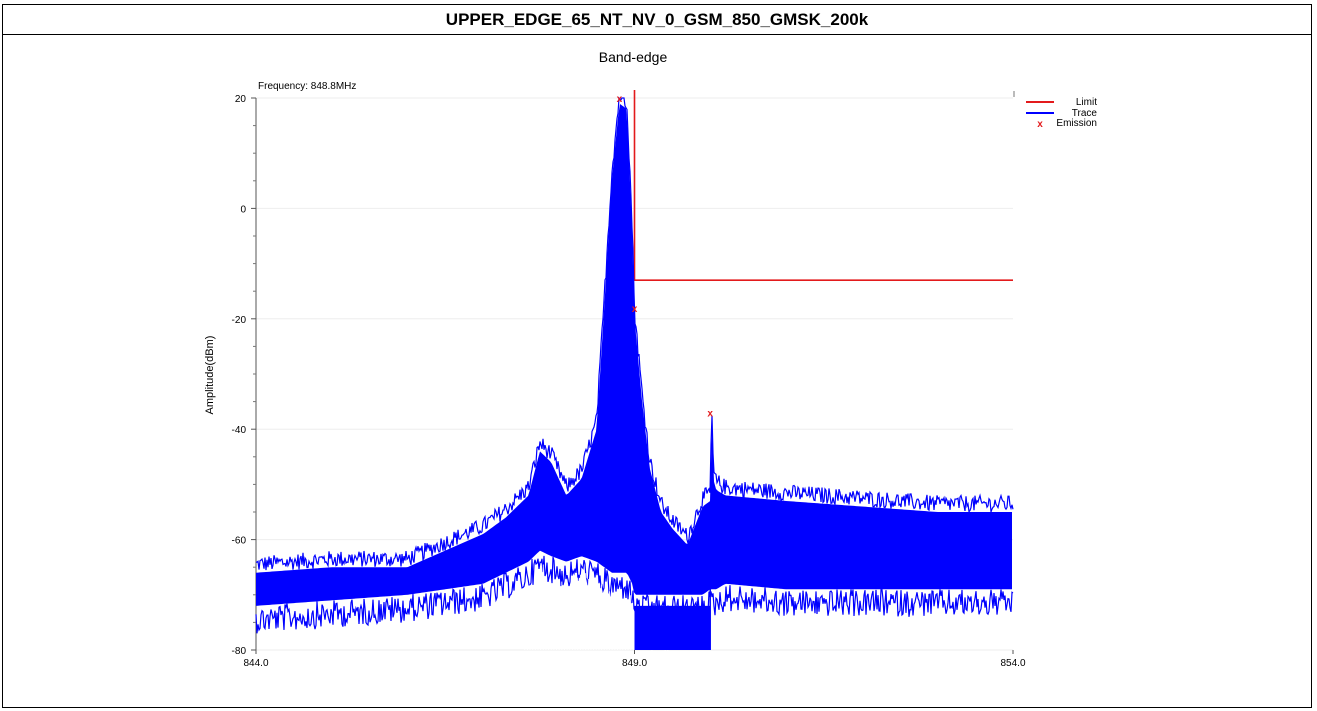  Describe the element at coordinates (1076, 123) in the screenshot. I see `legend-emission-label: Emission` at that location.